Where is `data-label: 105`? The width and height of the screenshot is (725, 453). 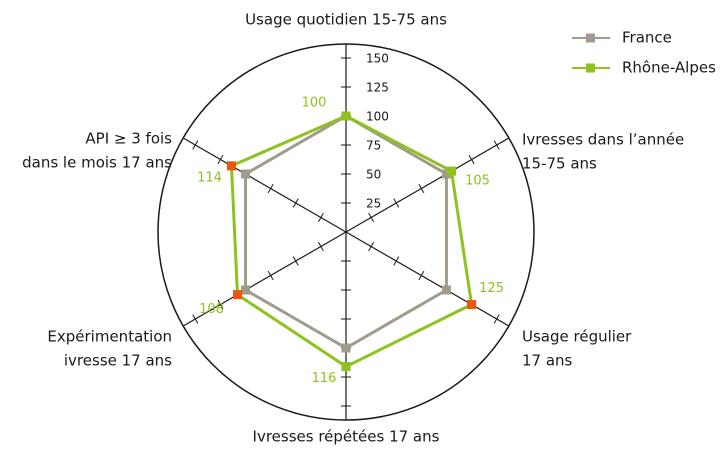 data-label: 105 is located at coordinates (477, 181).